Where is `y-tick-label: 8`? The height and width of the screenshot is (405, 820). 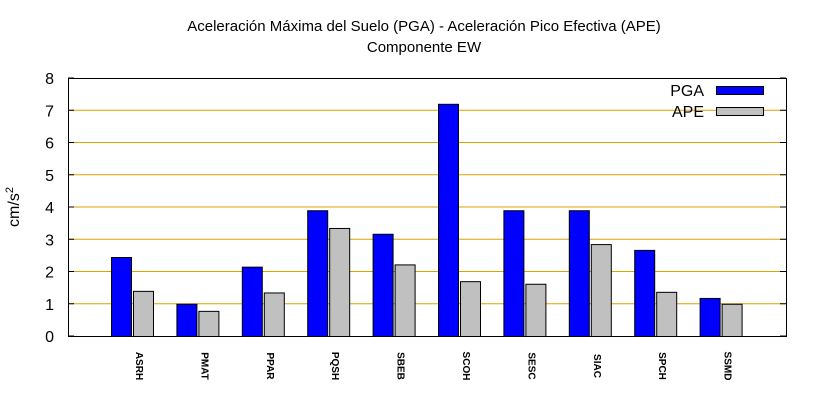 y-tick-label: 8 is located at coordinates (49, 79).